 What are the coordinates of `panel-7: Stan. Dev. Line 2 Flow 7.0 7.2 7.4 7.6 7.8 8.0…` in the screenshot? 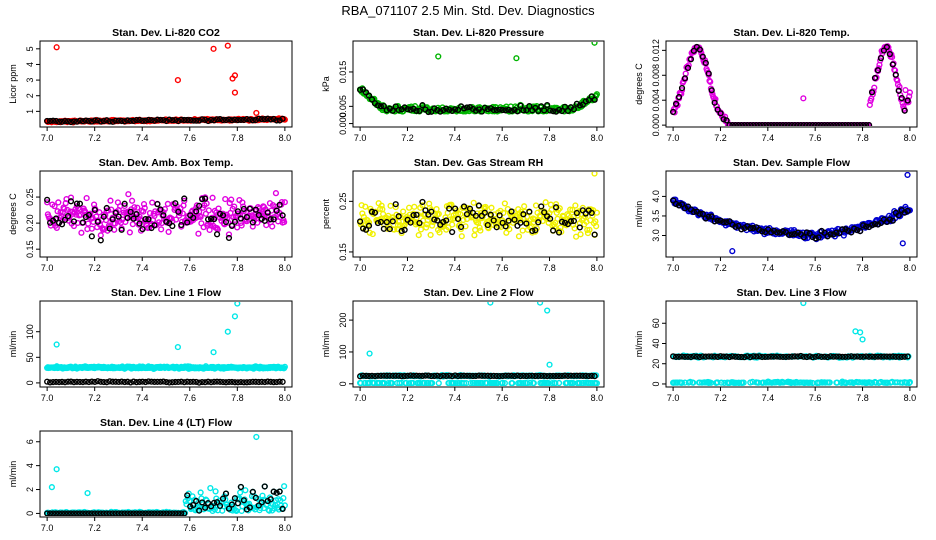 It's located at (463, 345).